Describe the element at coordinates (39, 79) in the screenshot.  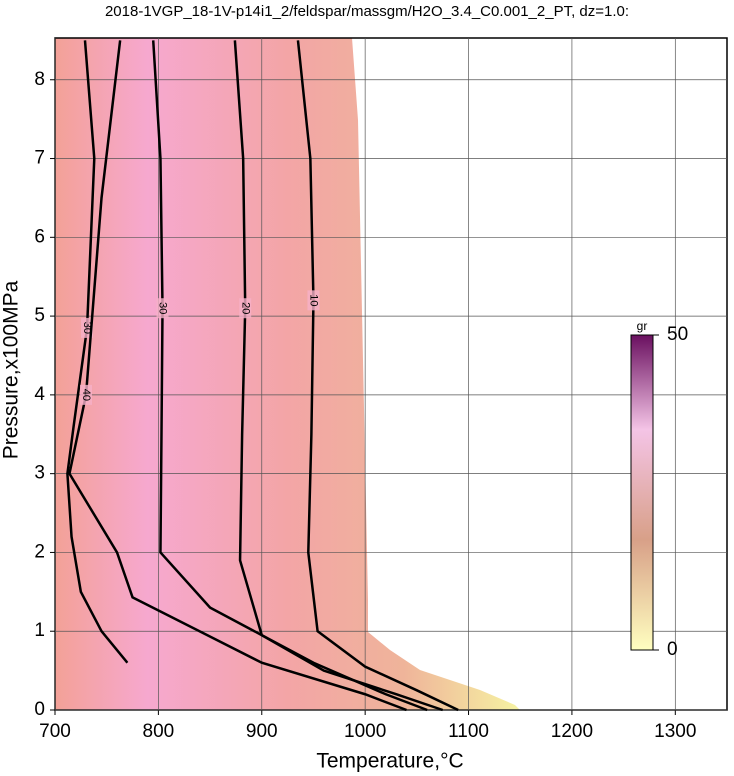
I see `y-tick-label: 8` at that location.